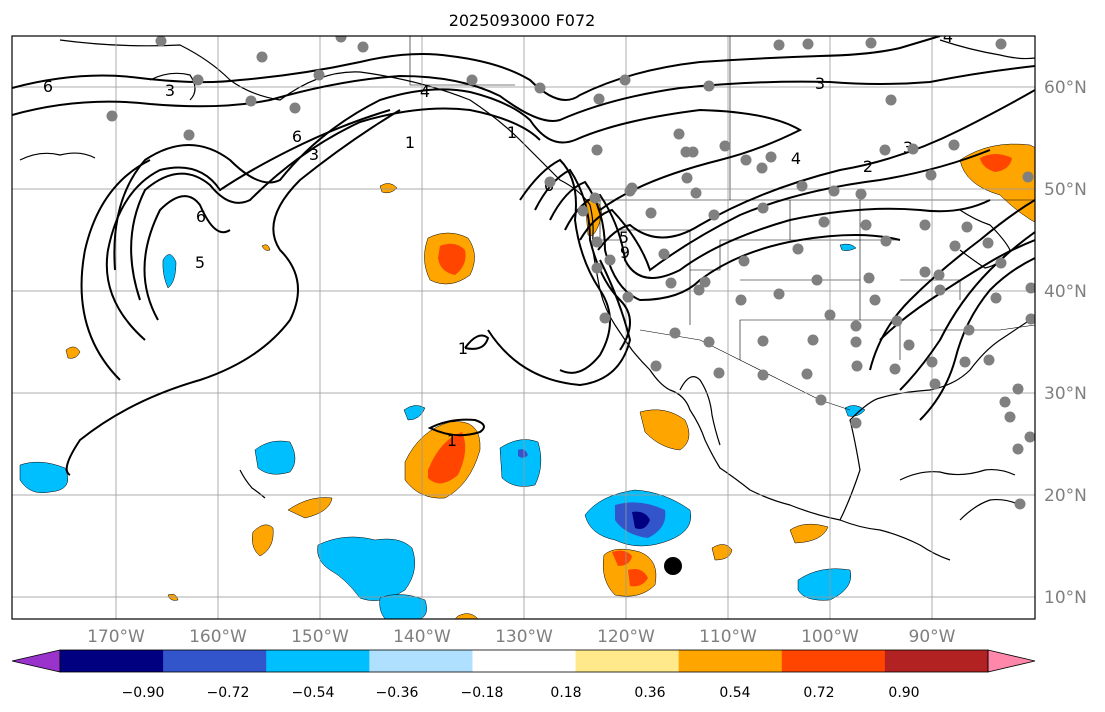 This screenshot has width=1105, height=712. Describe the element at coordinates (422, 637) in the screenshot. I see `lon-label: 140°W` at that location.